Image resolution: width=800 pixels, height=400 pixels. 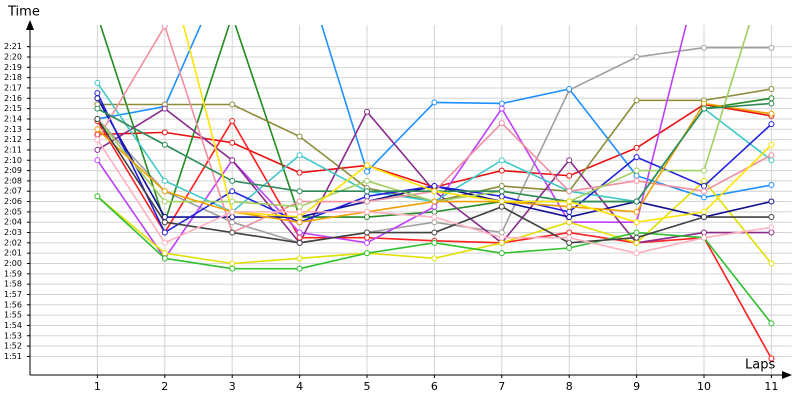 What do you see at coordinates (13, 67) in the screenshot?
I see `y-tick-label: 2:19` at bounding box center [13, 67].